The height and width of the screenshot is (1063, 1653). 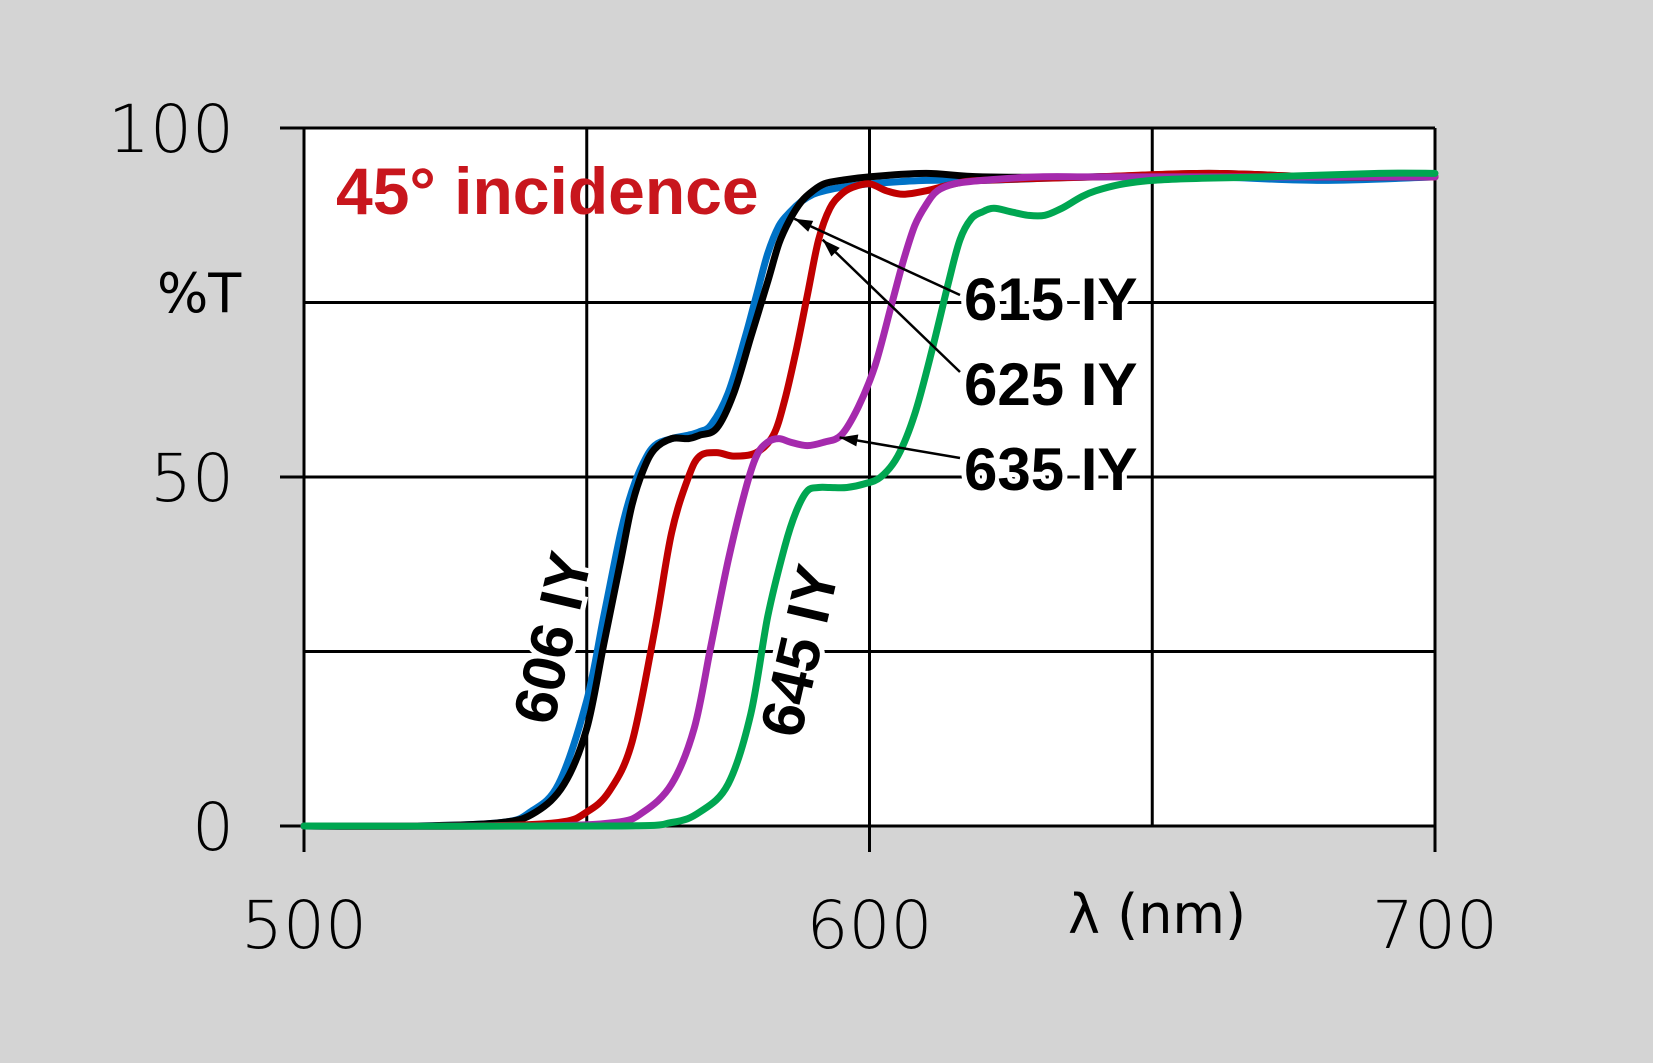 What do you see at coordinates (1050, 469) in the screenshot?
I see `label-635-iy: 635 IY` at bounding box center [1050, 469].